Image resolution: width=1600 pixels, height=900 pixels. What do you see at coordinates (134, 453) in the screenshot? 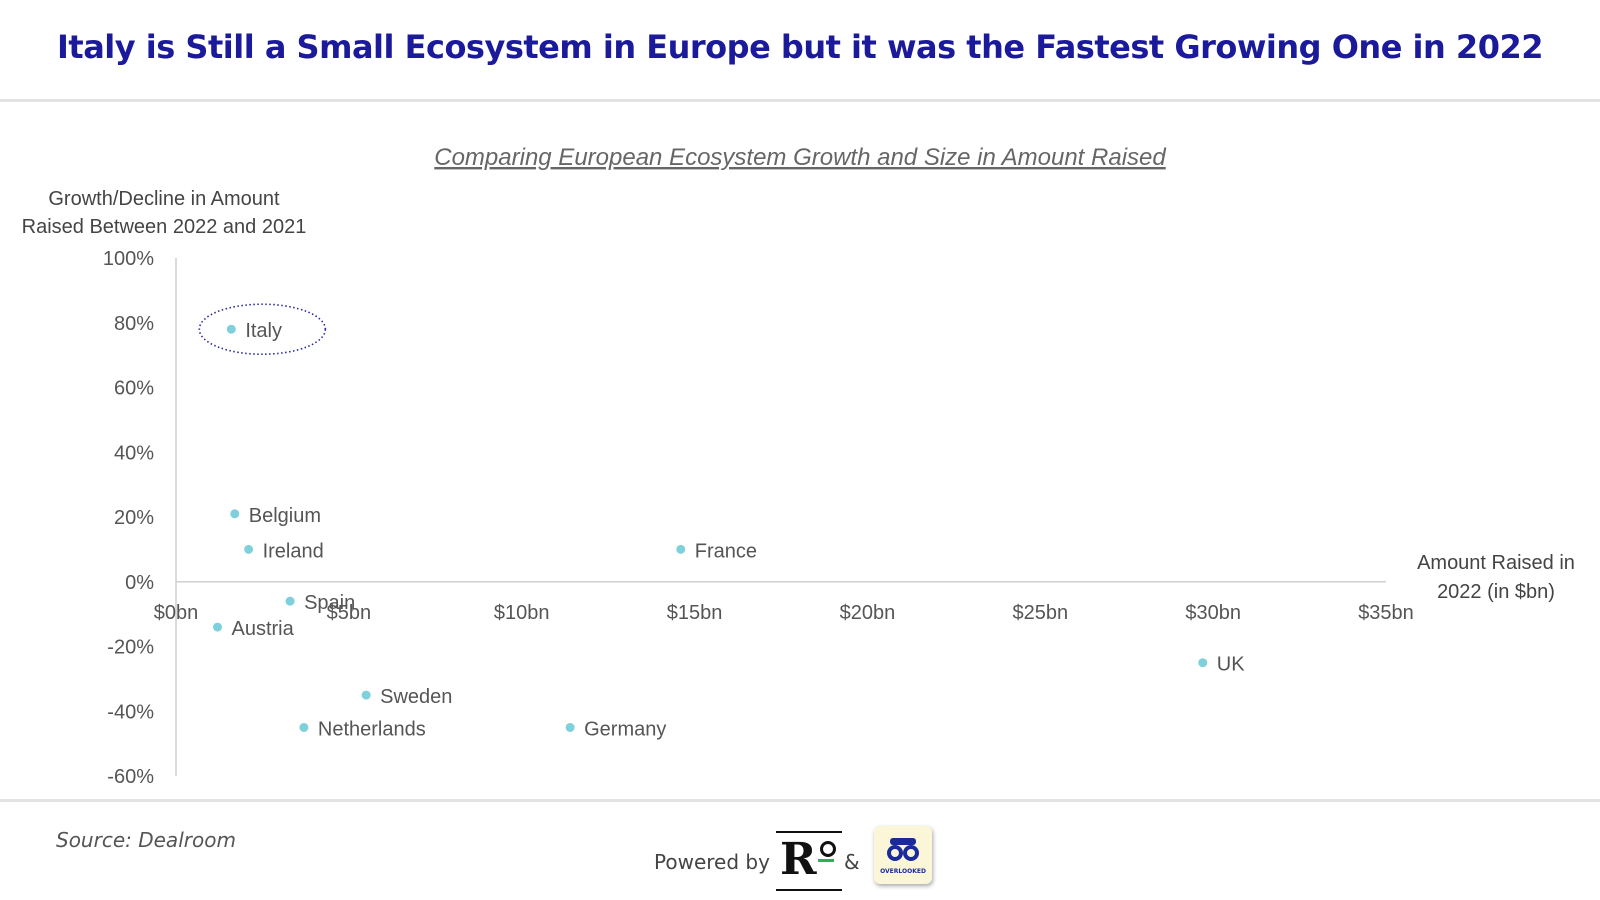
I see `y-tick-label: 40%` at bounding box center [134, 453].